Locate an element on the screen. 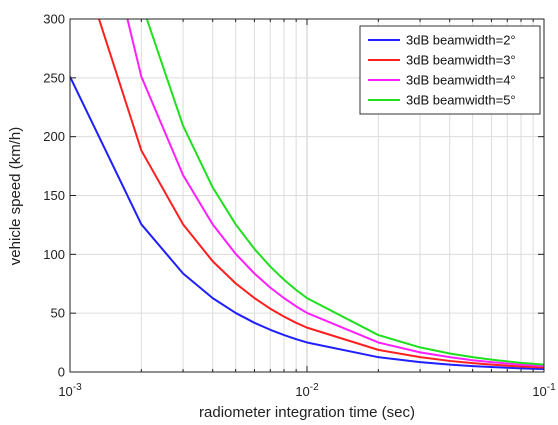 This screenshot has height=425, width=558. x-tick-label: 10⁻² is located at coordinates (307, 390).